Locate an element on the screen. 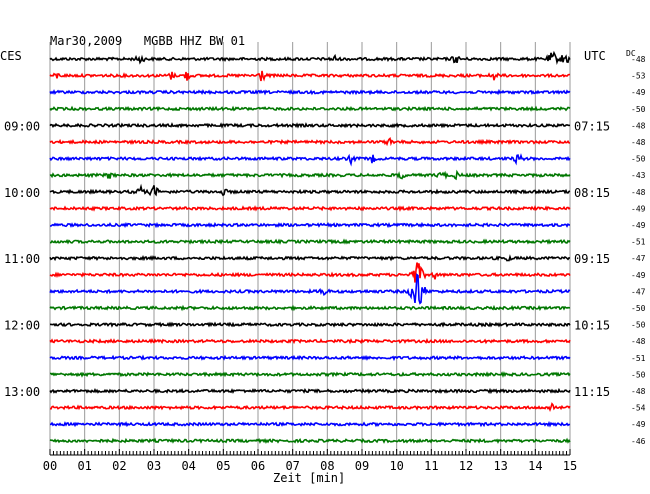  x-axis-label: Zeit [min] is located at coordinates (309, 478).